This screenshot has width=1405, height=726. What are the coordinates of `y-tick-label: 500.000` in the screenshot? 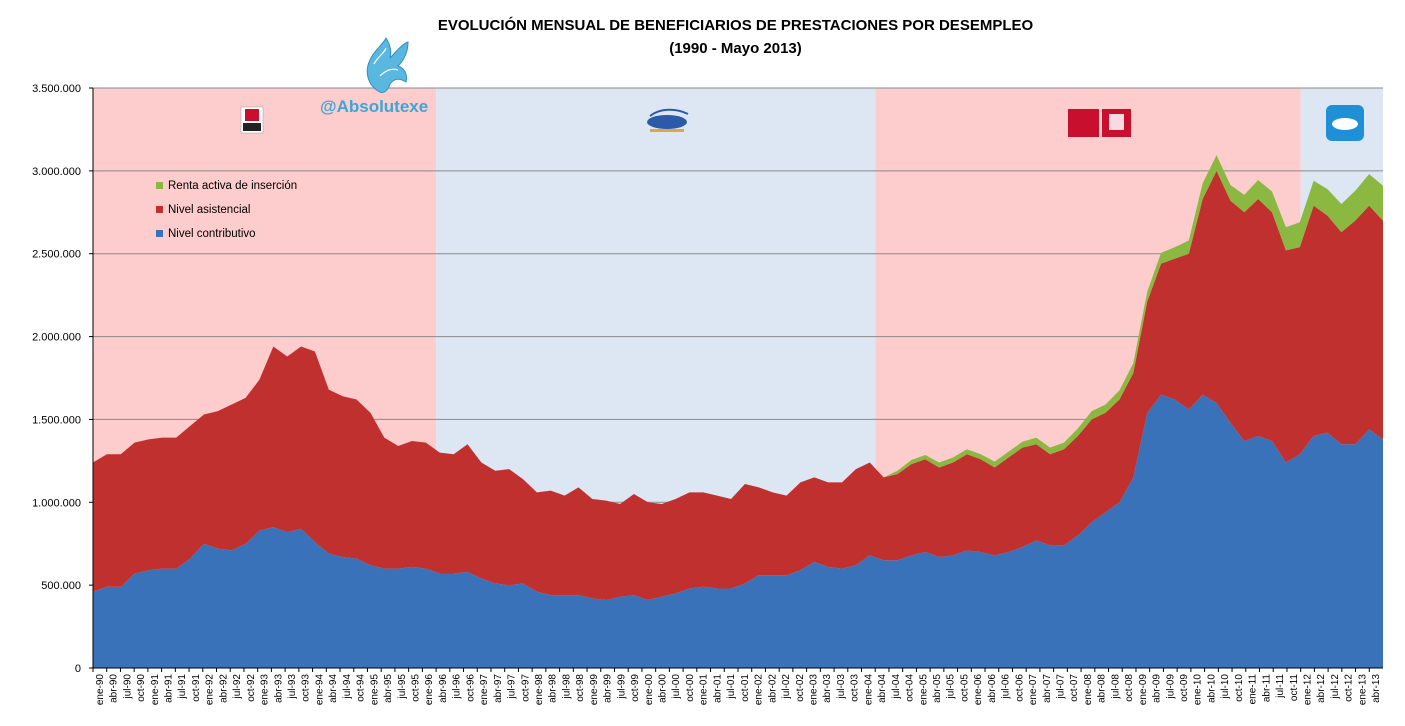 It's located at (61, 586).